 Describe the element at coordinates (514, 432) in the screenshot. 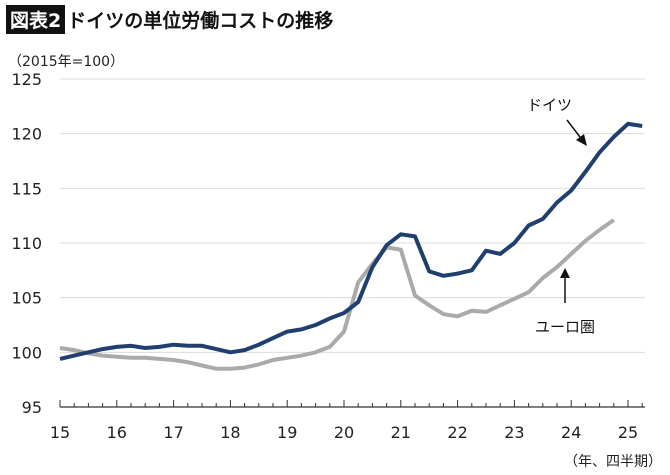

I see `x-tick-label: 23` at that location.